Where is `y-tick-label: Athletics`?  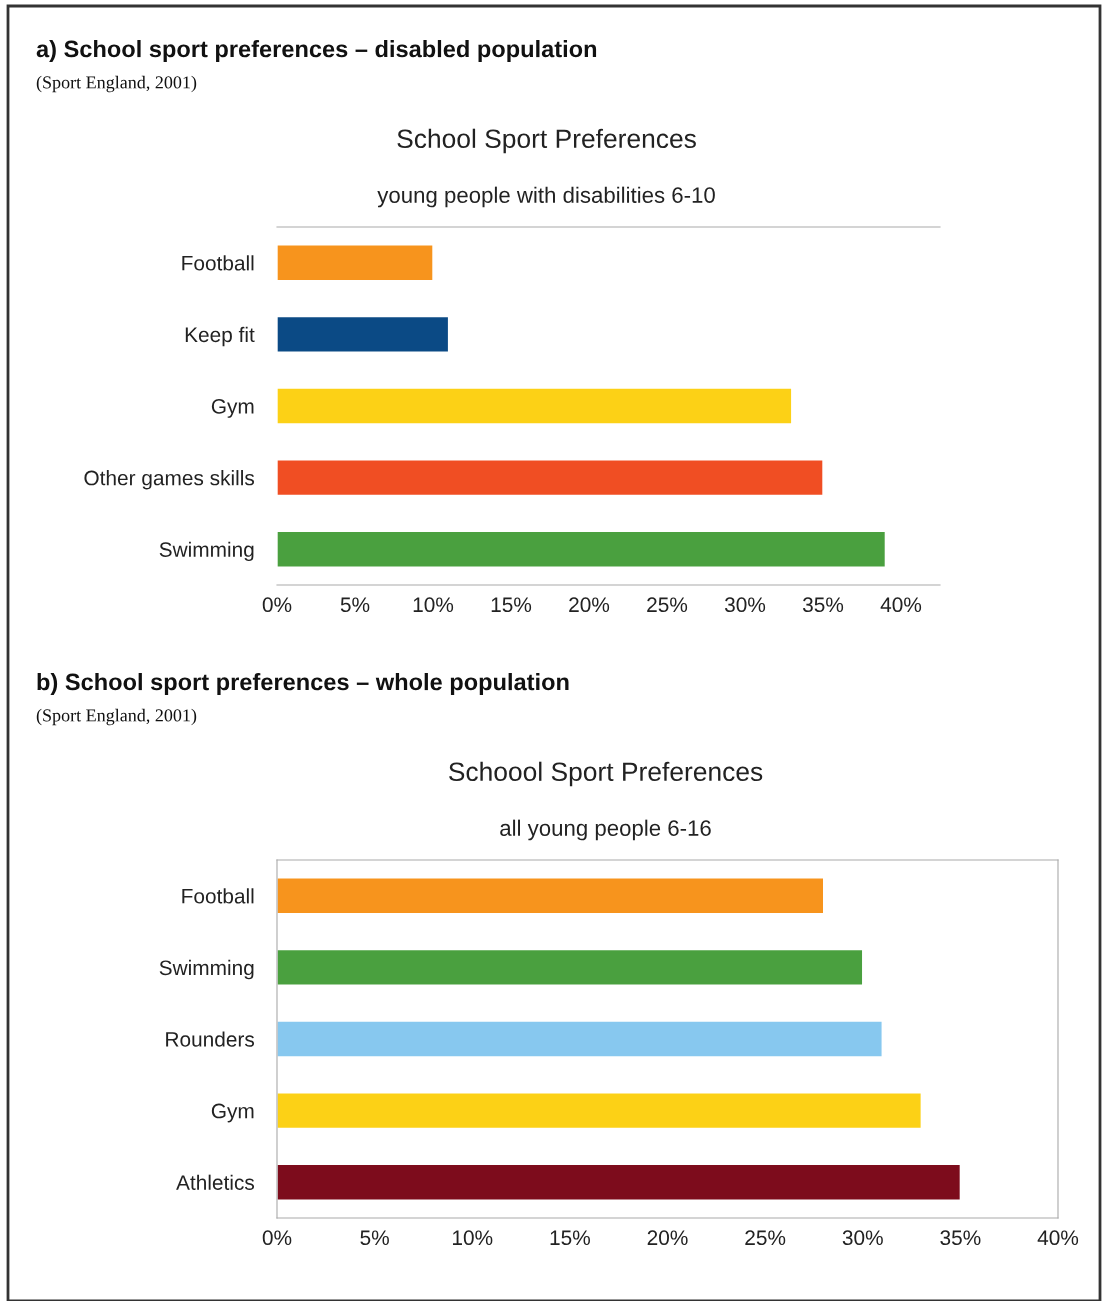 y-tick-label: Athletics is located at coordinates (215, 1182).